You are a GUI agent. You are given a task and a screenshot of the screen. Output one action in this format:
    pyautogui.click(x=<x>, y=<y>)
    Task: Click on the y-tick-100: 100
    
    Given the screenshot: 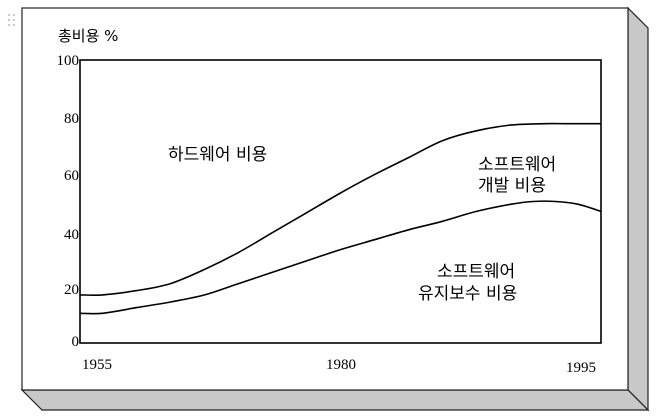 What is the action you would take?
    pyautogui.click(x=68, y=61)
    